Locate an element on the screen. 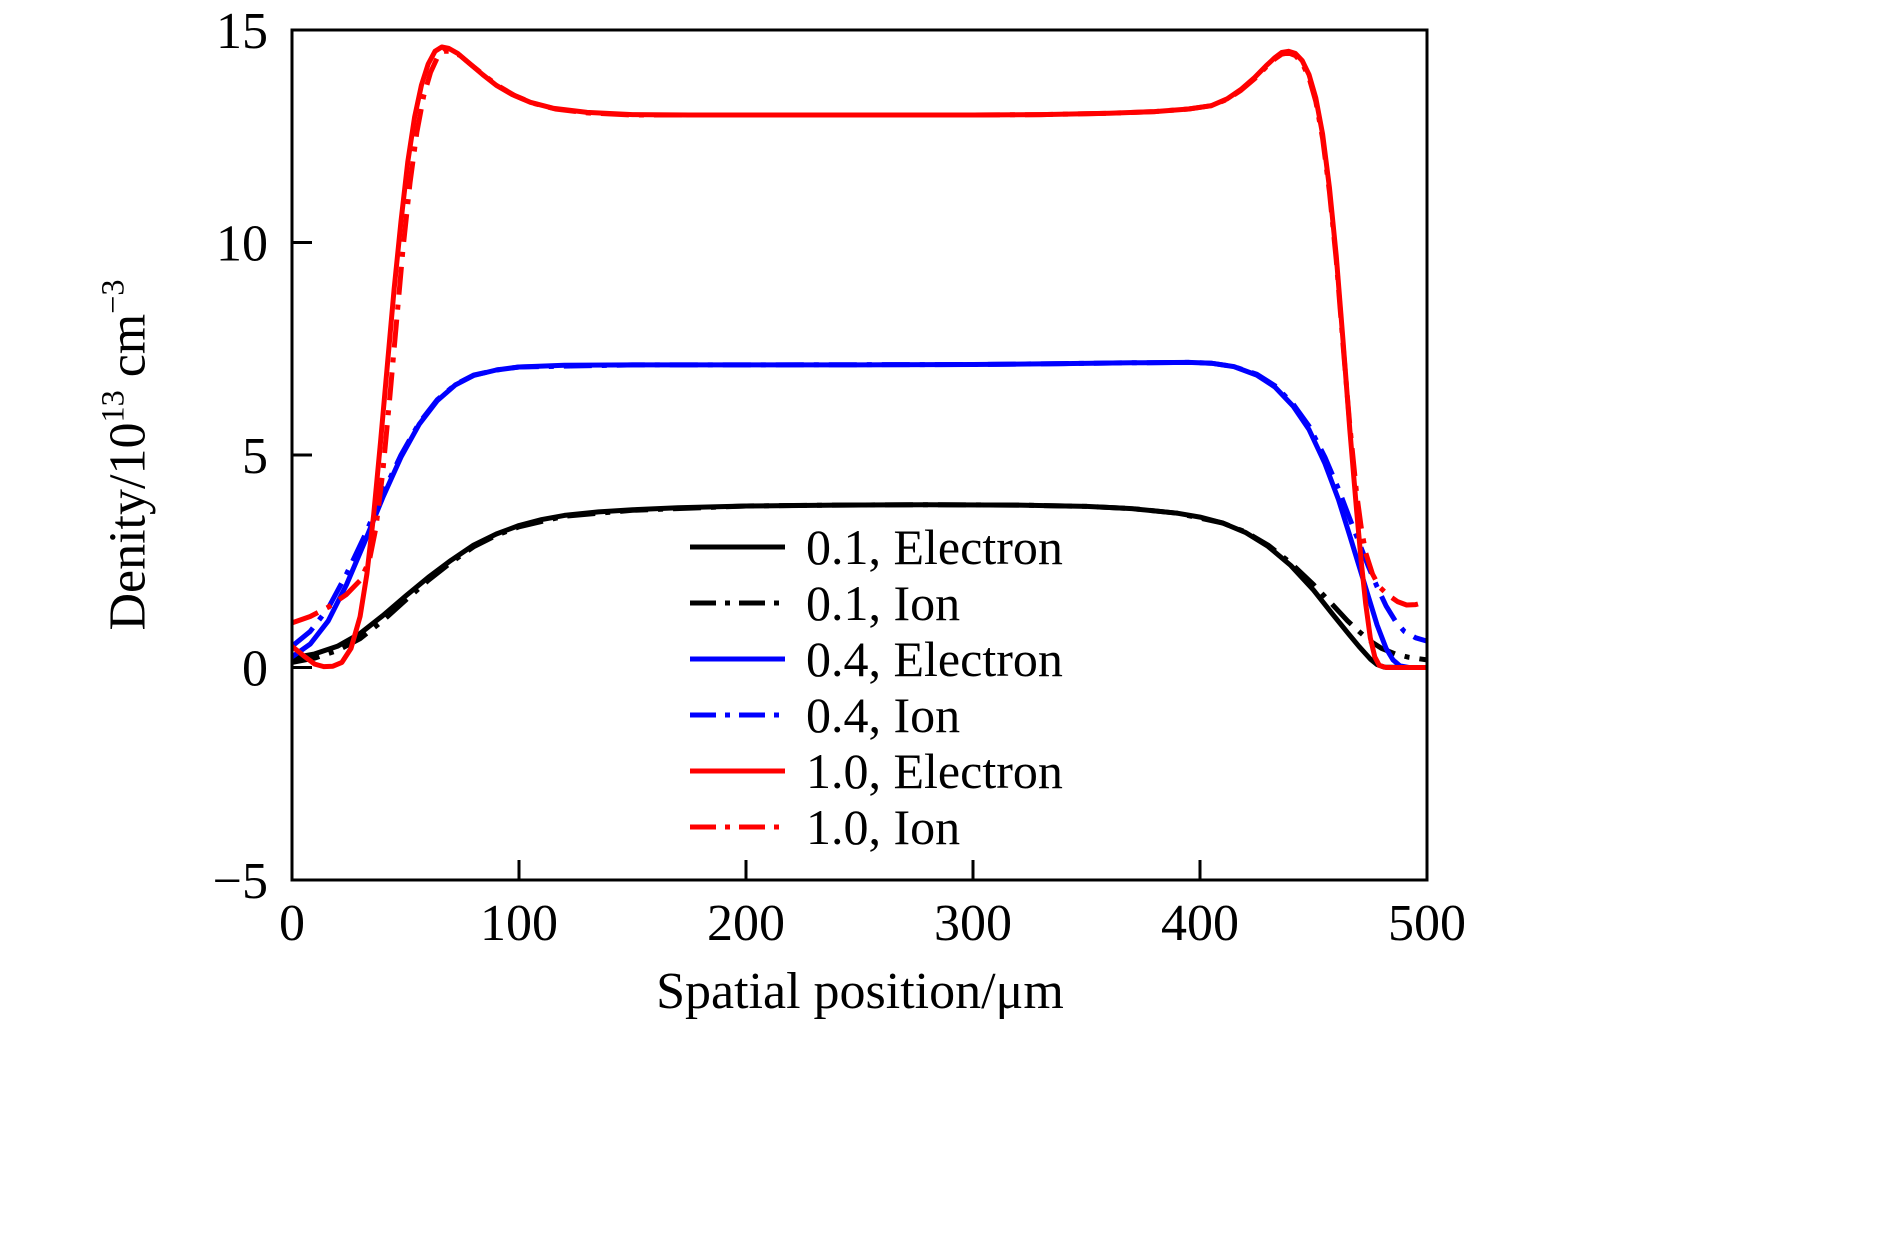 The height and width of the screenshot is (1252, 1890). legend-label-1.0-electron: 1.0, Electron is located at coordinates (934, 771).